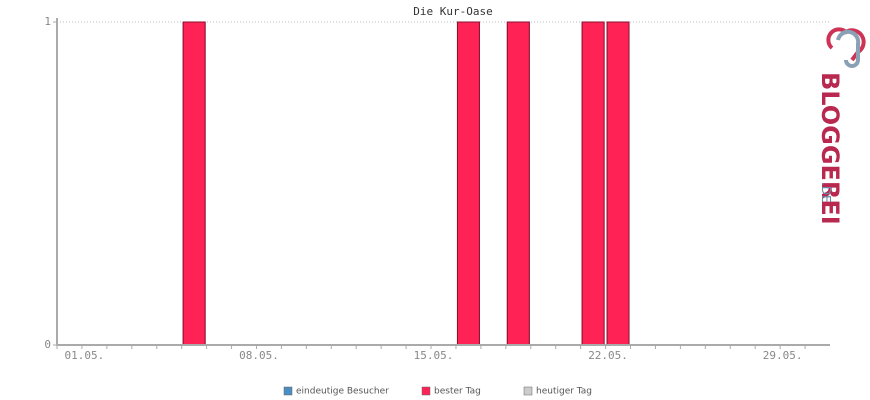  I want to click on logo-icon, so click(848, 48).